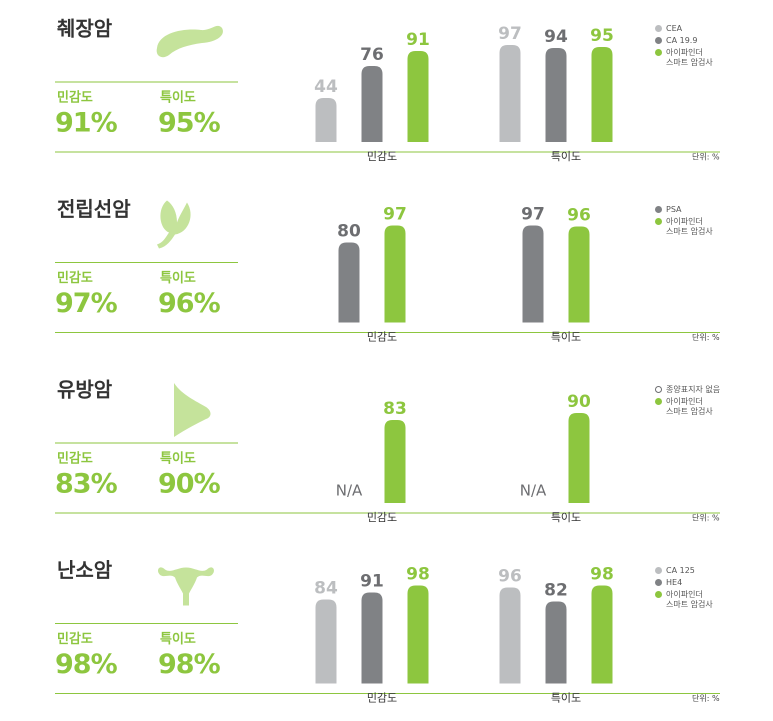 This screenshot has height=721, width=773. I want to click on summary-value: 96%, so click(189, 303).